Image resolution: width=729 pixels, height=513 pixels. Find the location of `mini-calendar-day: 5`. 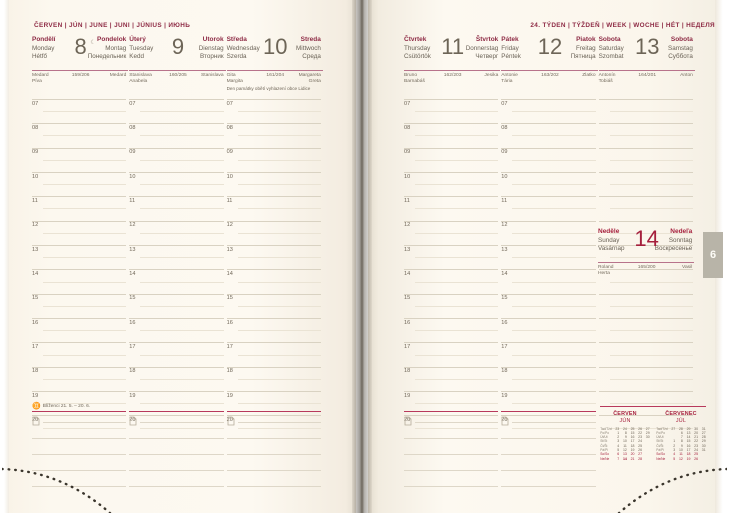

mini-calendar-day: 5 is located at coordinates (618, 450).